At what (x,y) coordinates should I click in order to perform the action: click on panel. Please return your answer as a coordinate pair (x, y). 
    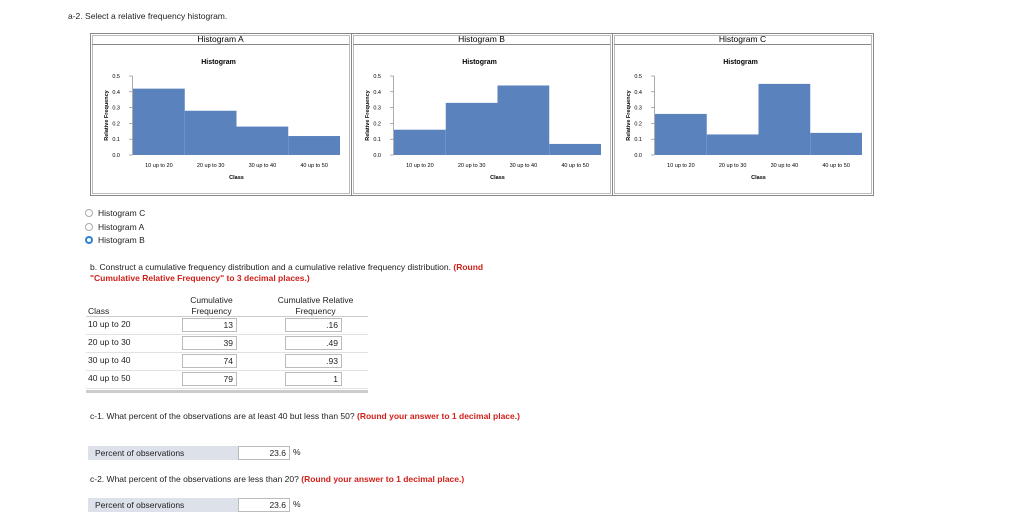
    Looking at the image, I should click on (743, 114).